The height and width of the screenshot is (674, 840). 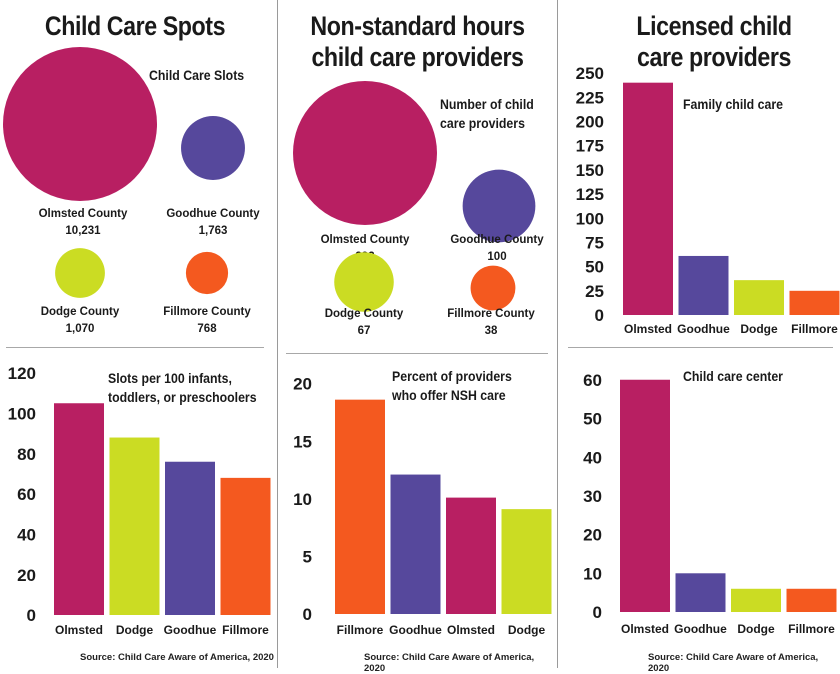 I want to click on divider-middle-horizontal, so click(x=417, y=353).